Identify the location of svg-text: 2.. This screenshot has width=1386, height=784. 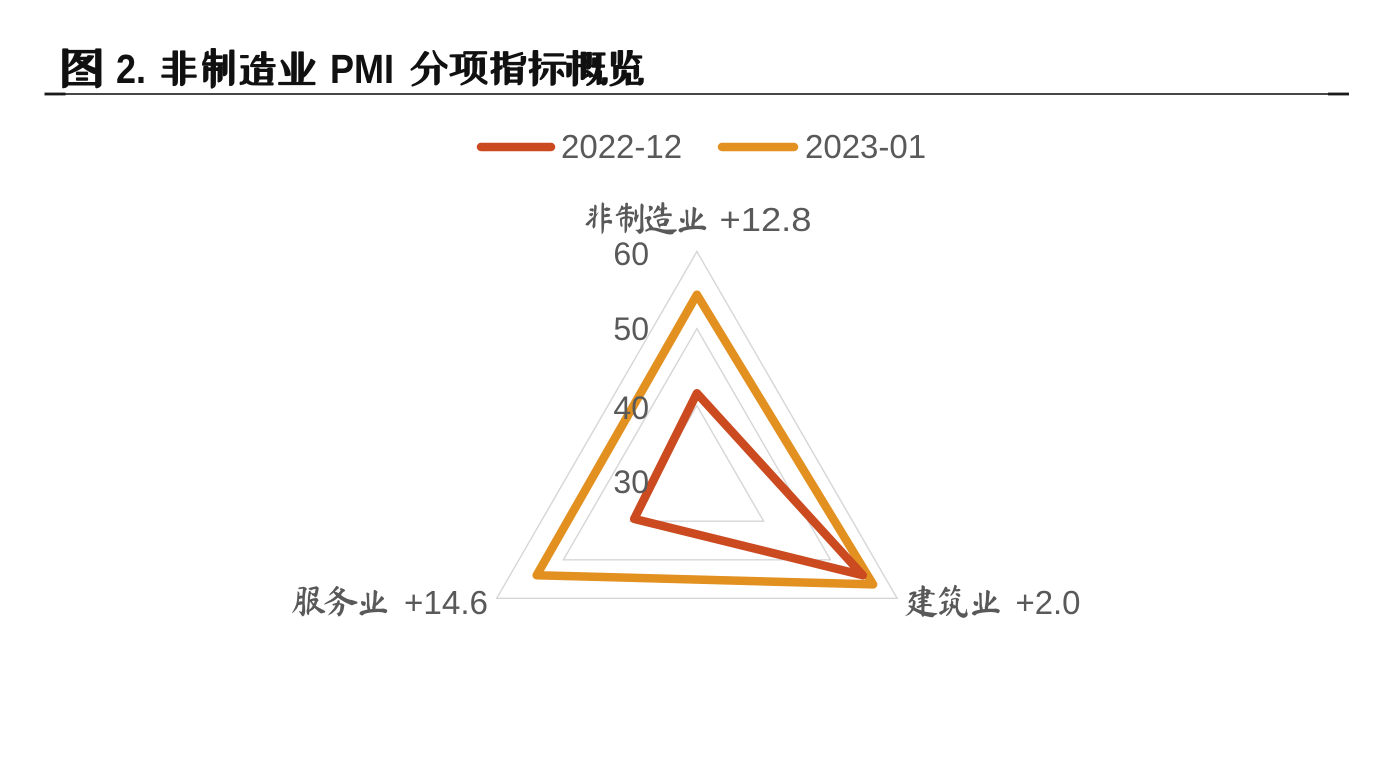
(131, 69).